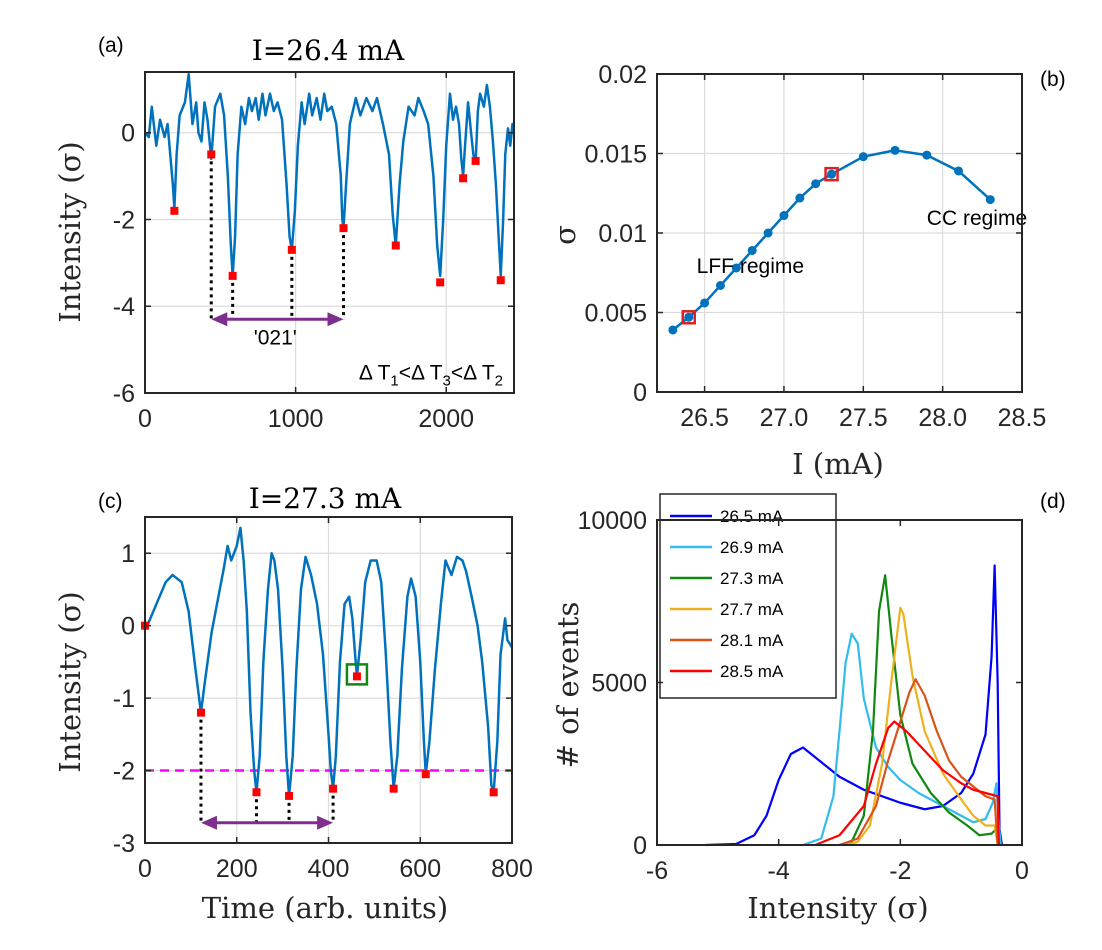  I want to click on panel-d-ytick-label: 0, so click(640, 846).